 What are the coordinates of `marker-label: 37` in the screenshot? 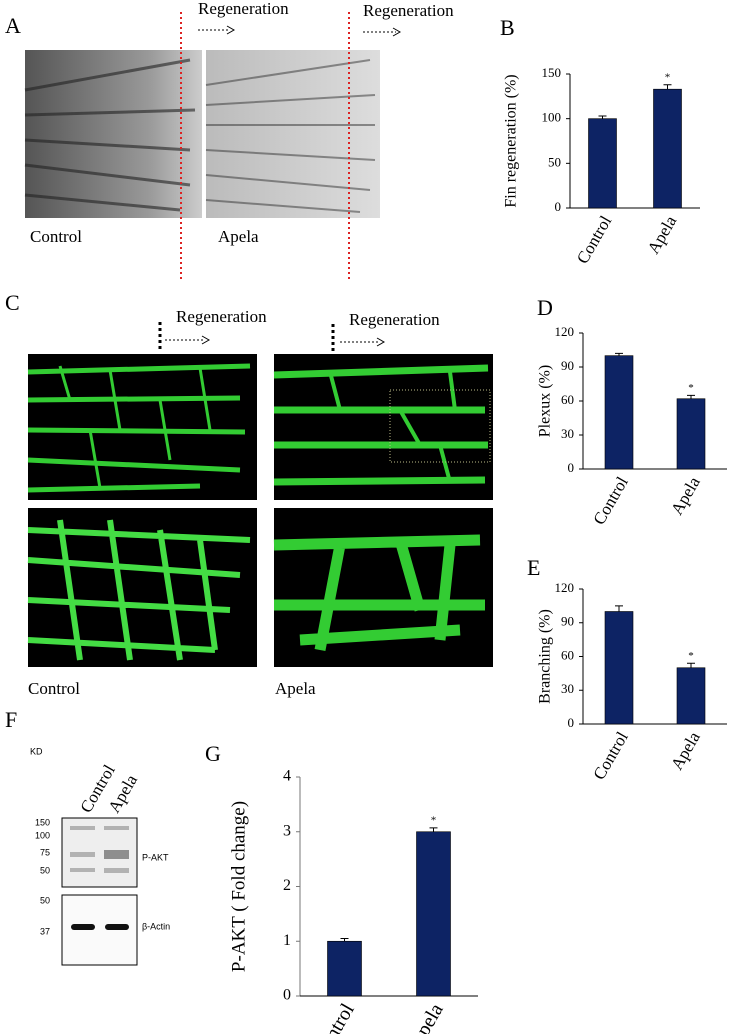 It's located at (45, 931).